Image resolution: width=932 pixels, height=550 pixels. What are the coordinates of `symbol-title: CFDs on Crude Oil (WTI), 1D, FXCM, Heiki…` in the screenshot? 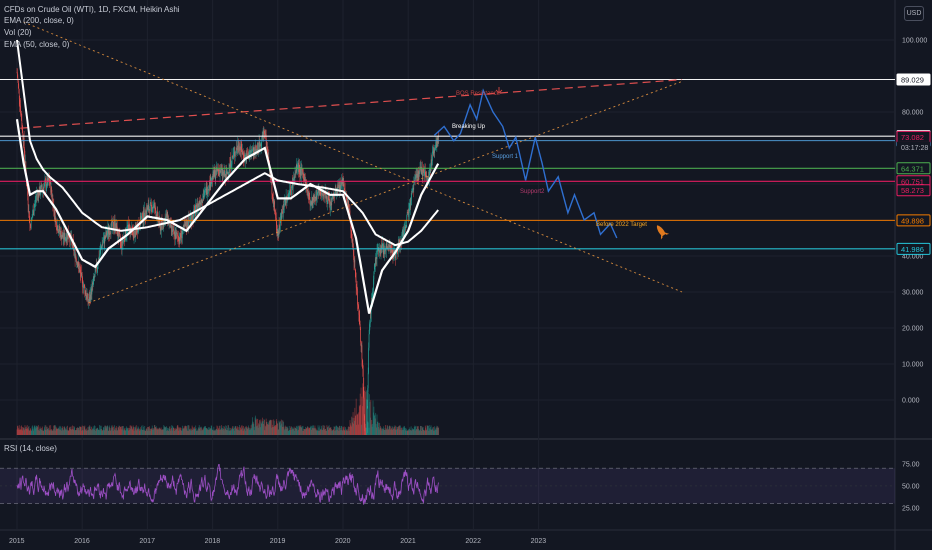 It's located at (92, 9).